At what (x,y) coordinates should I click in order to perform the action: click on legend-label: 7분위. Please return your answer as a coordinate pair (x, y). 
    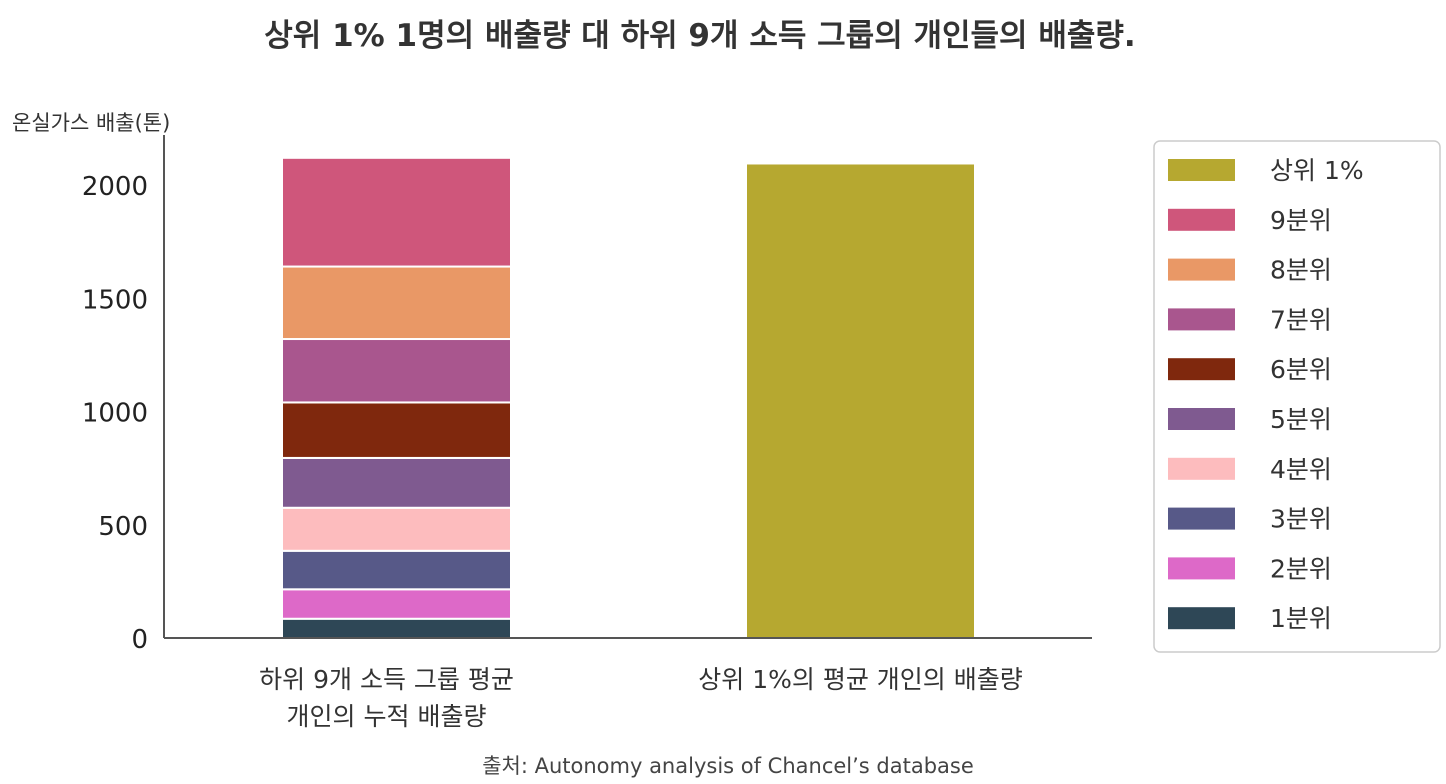
    Looking at the image, I should click on (1301, 319).